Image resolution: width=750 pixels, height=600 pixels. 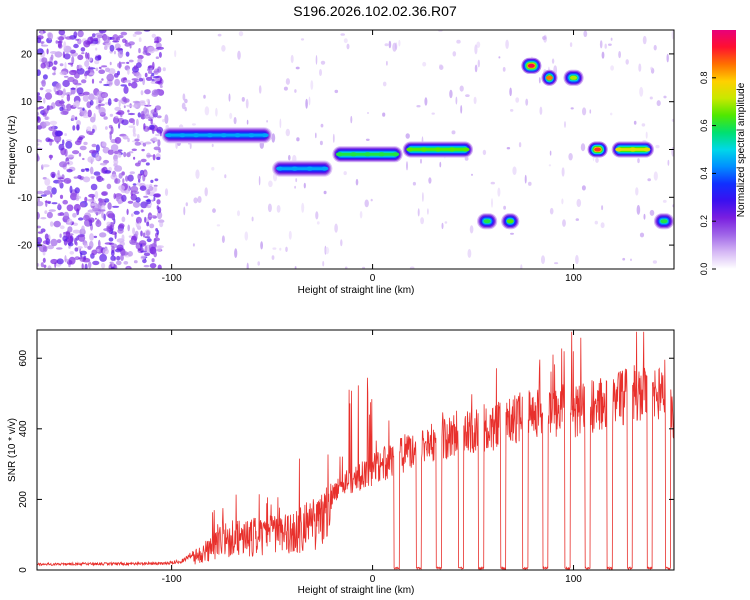 I want to click on colorbar-label: Normalized spectral amplitude, so click(x=741, y=149).